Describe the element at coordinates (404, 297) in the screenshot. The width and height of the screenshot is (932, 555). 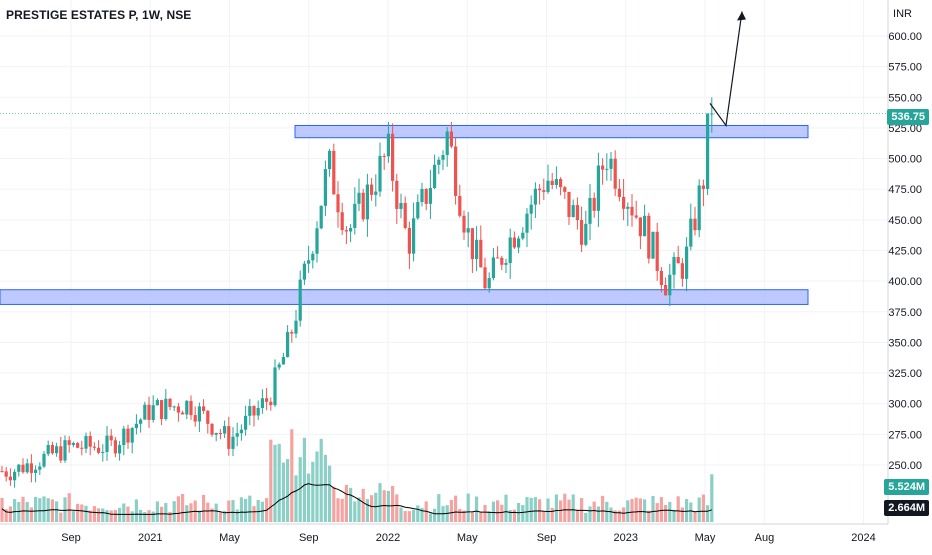
I see `zone-support` at that location.